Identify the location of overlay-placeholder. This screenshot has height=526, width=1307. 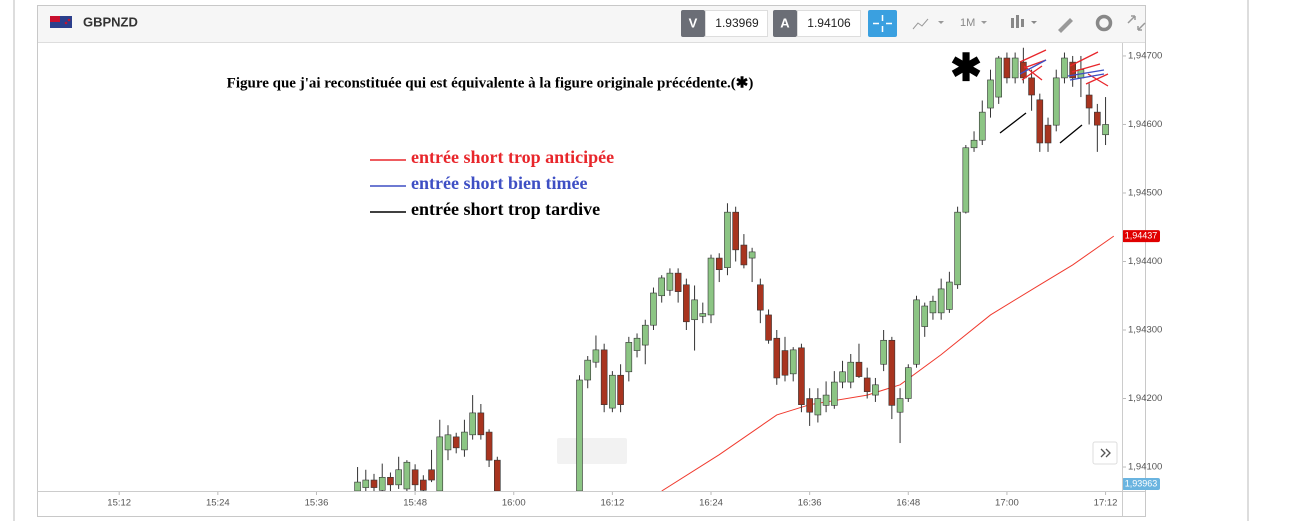
(592, 451).